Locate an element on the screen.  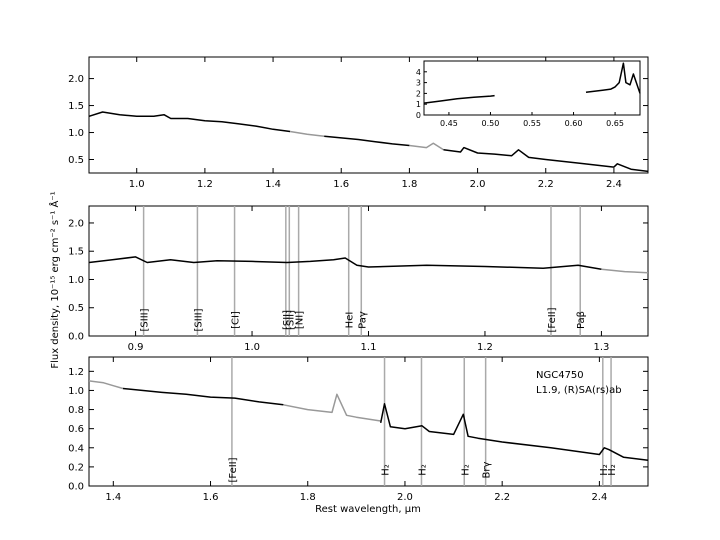
inset-optical-spectrum: 0.45 0.50 0.55 0.60 0.65 0 1 23 4 is located at coordinates (528, 94).